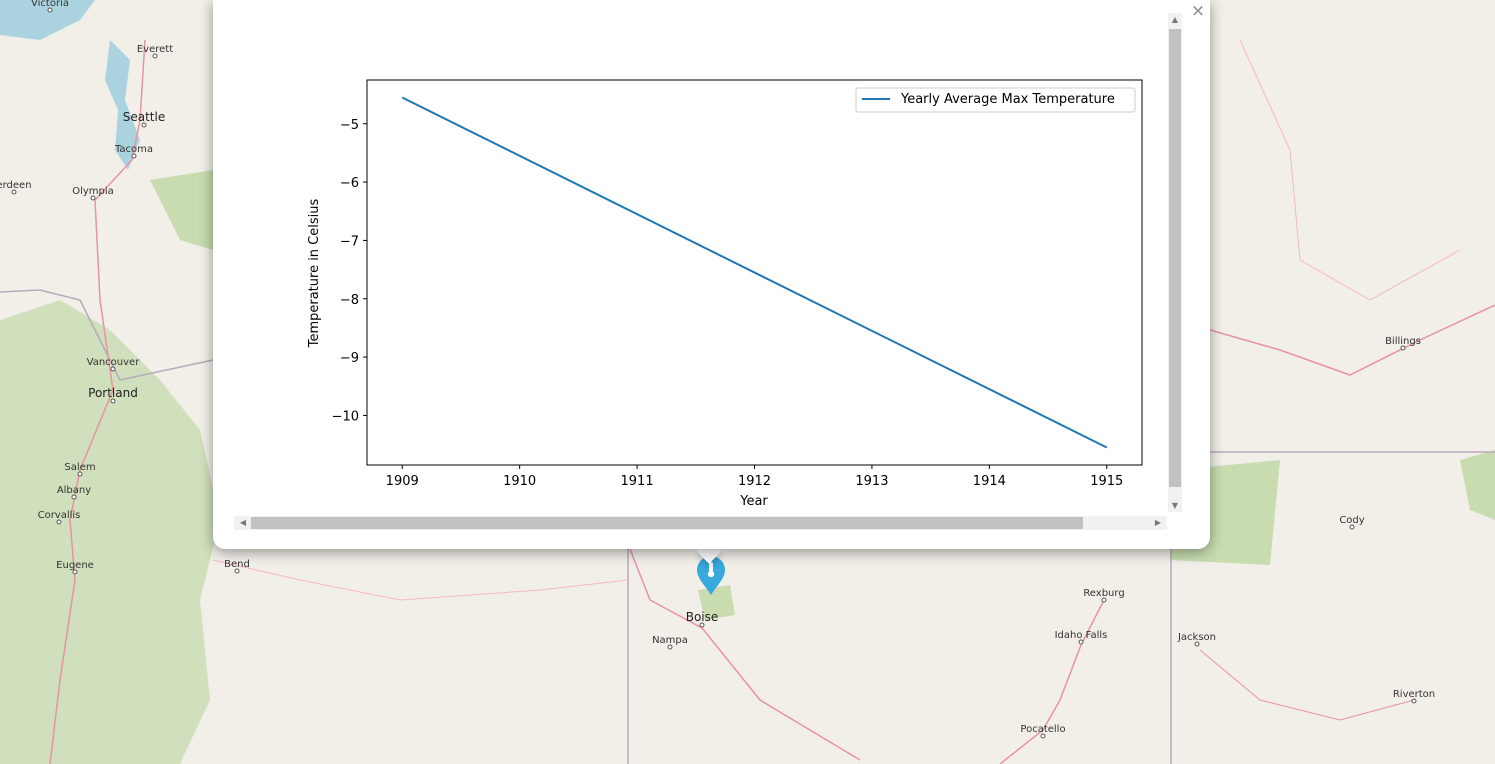 This screenshot has width=1495, height=764. What do you see at coordinates (349, 358) in the screenshot?
I see `y-tick-label: −9` at bounding box center [349, 358].